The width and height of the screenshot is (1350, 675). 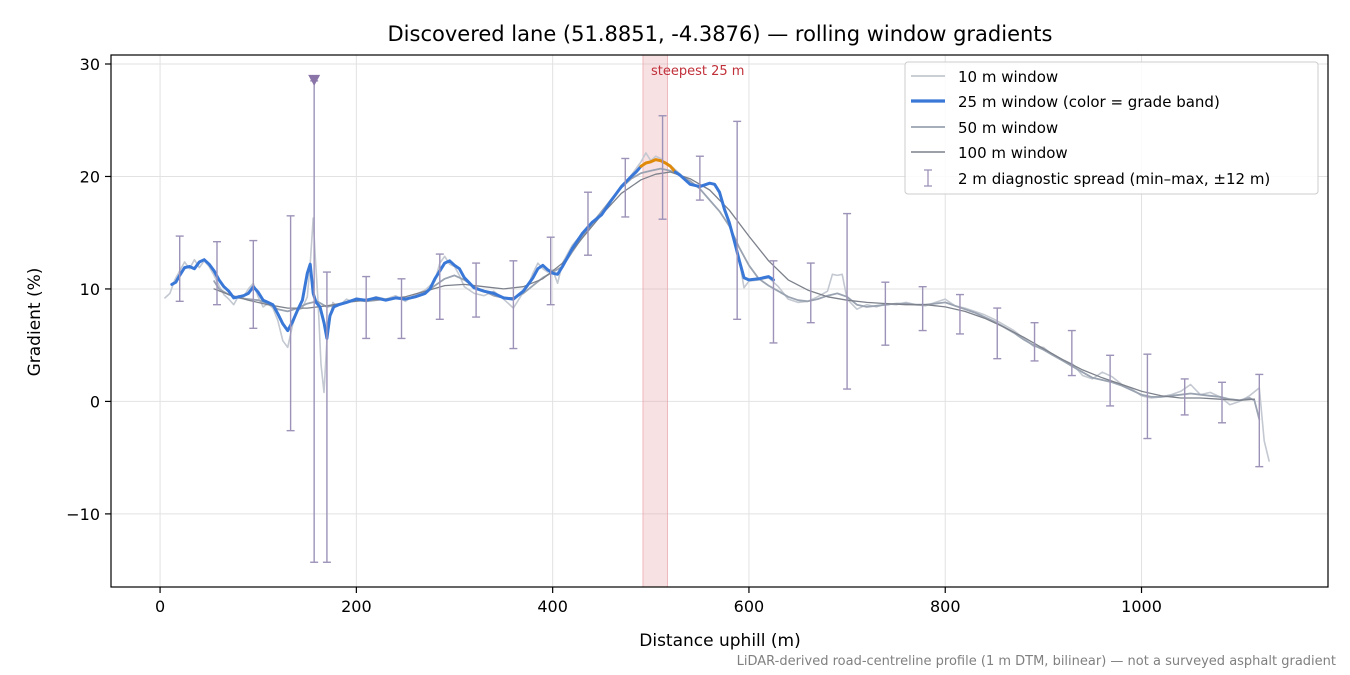 I want to click on legend-frame, so click(x=1111, y=128).